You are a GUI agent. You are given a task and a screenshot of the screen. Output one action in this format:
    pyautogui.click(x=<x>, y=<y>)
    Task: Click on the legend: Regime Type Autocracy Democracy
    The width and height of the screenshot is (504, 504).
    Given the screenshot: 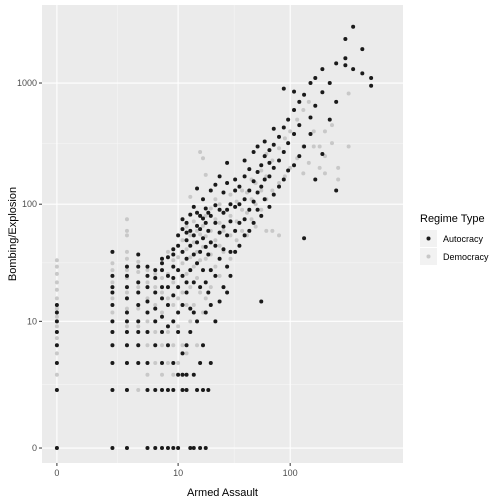 What is the action you would take?
    pyautogui.click(x=454, y=239)
    